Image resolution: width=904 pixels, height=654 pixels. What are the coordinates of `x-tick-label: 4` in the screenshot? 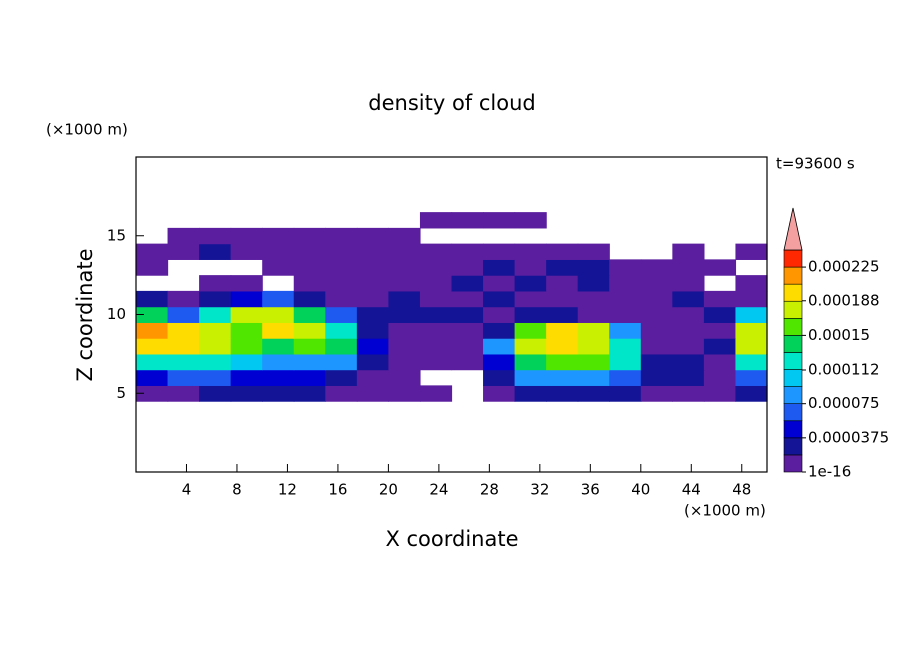 It's located at (187, 490).